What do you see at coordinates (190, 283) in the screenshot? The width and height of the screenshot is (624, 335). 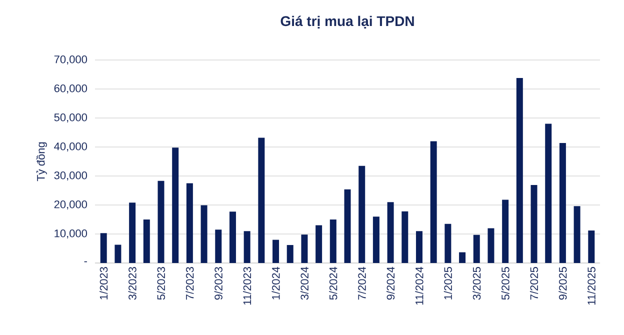 I see `x-tick-label: 7/2023` at bounding box center [190, 283].